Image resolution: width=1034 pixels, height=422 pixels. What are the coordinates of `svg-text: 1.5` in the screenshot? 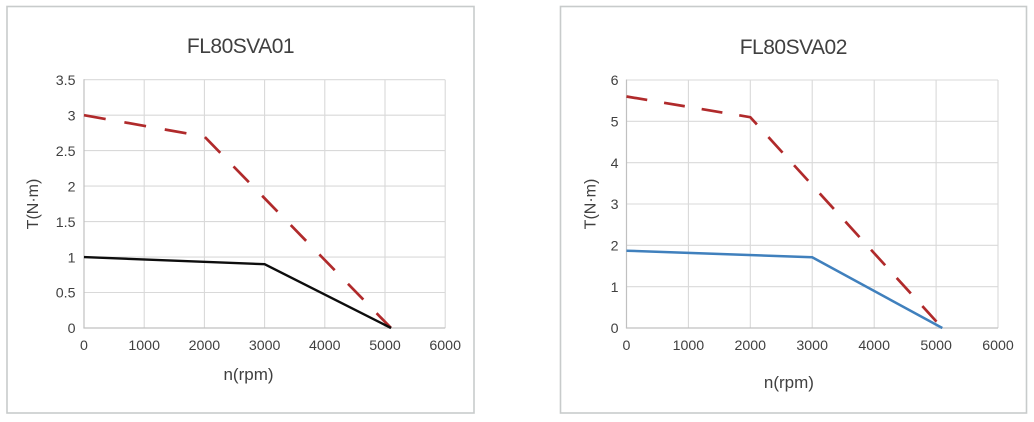 It's located at (66, 223).